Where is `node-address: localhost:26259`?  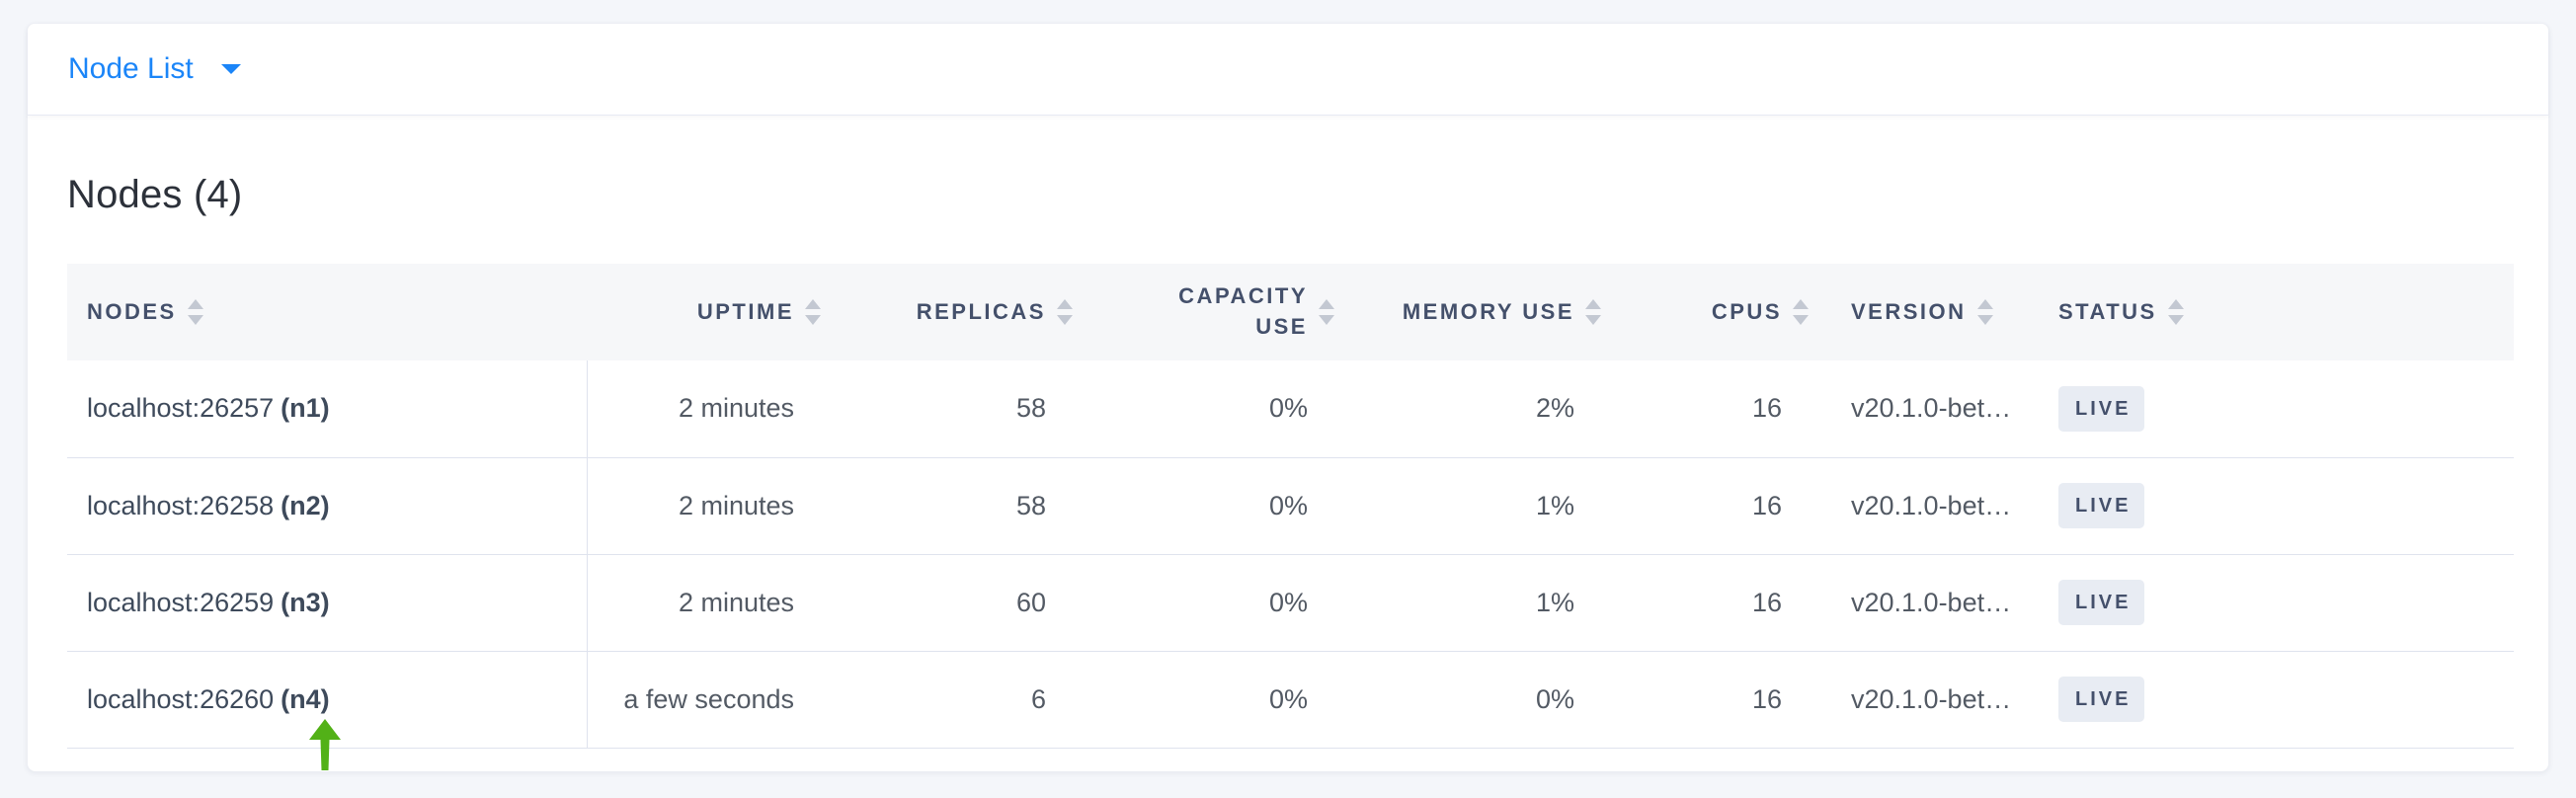
node-address: localhost:26259 is located at coordinates (181, 602).